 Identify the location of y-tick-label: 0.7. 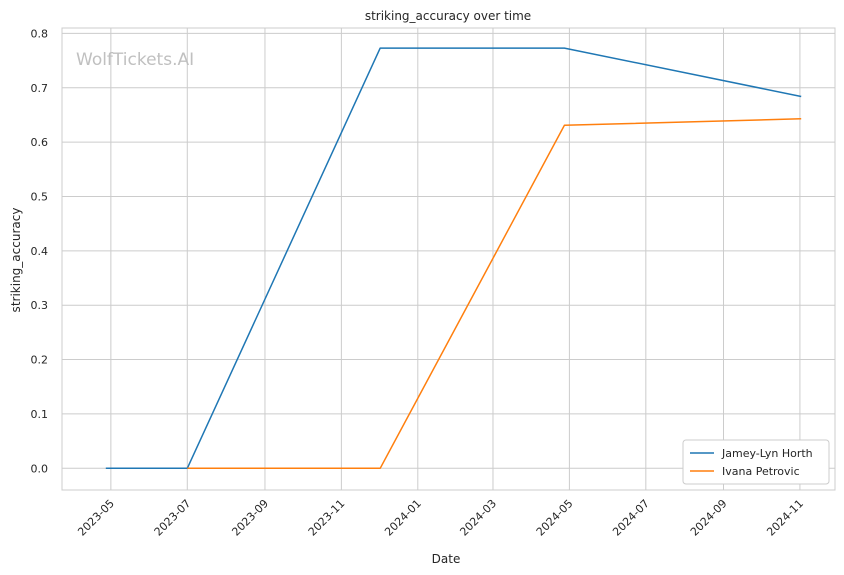
(40, 88).